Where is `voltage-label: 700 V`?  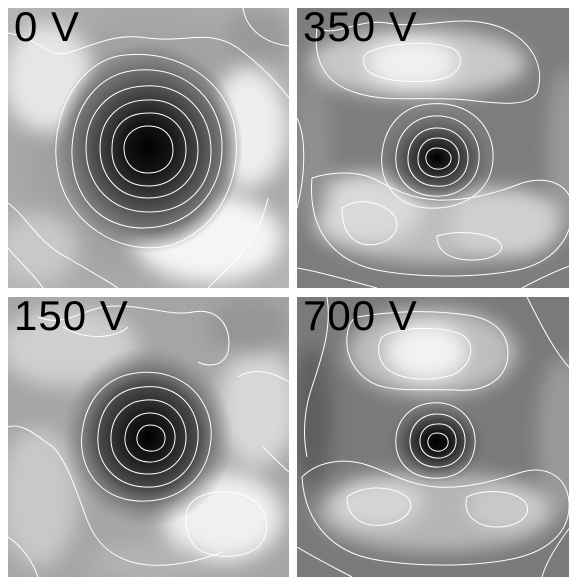
voltage-label: 700 V is located at coordinates (360, 318).